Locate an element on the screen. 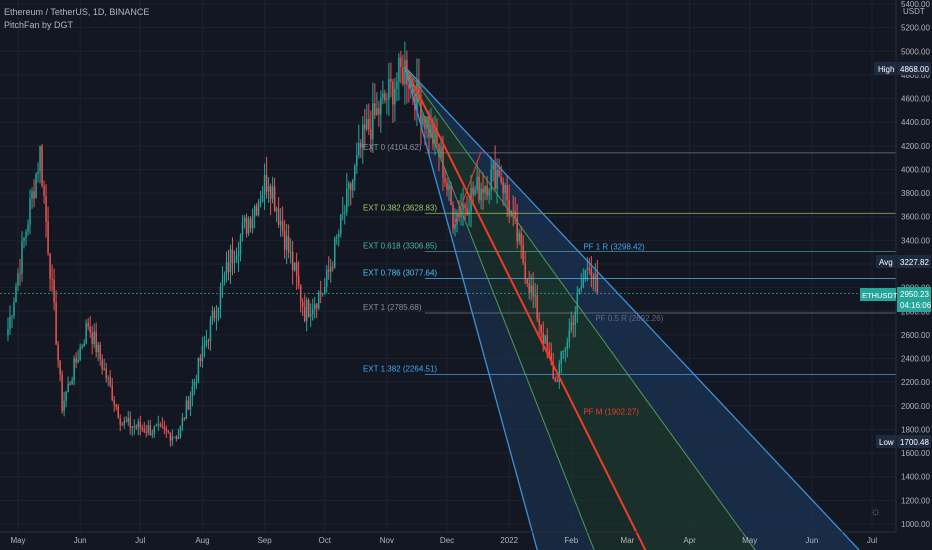  price-badge: ETHUSDT 2950.23 04:16:06 is located at coordinates (896, 299).